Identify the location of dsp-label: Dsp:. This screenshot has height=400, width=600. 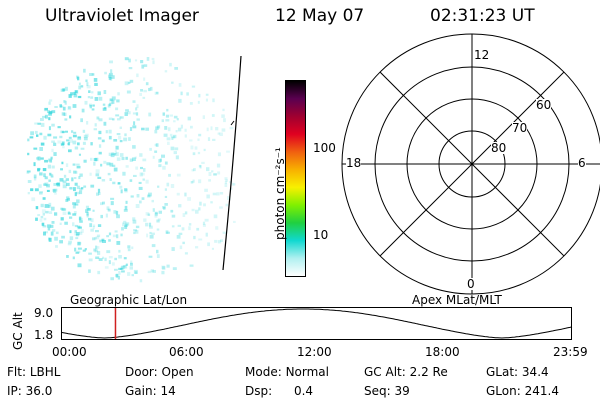
(259, 391).